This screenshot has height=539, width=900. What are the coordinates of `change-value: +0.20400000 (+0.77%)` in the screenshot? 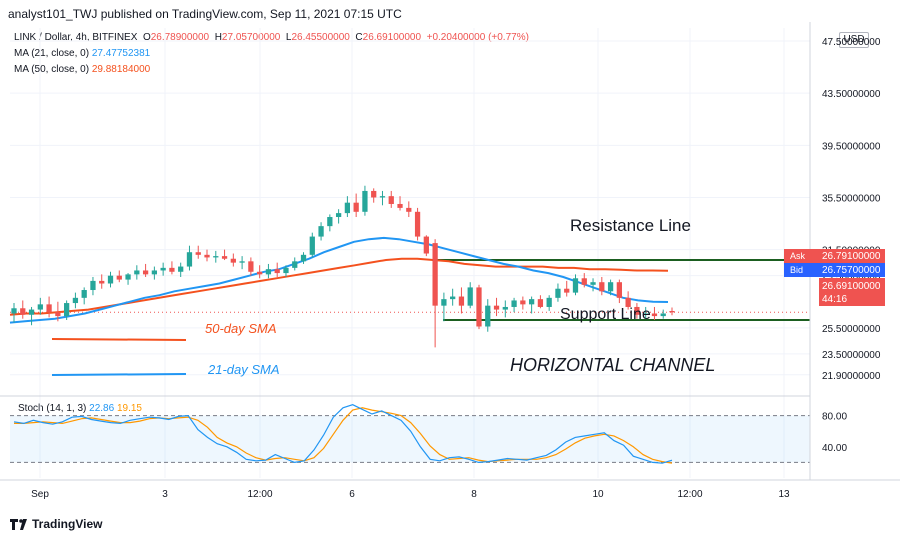 It's located at (477, 37).